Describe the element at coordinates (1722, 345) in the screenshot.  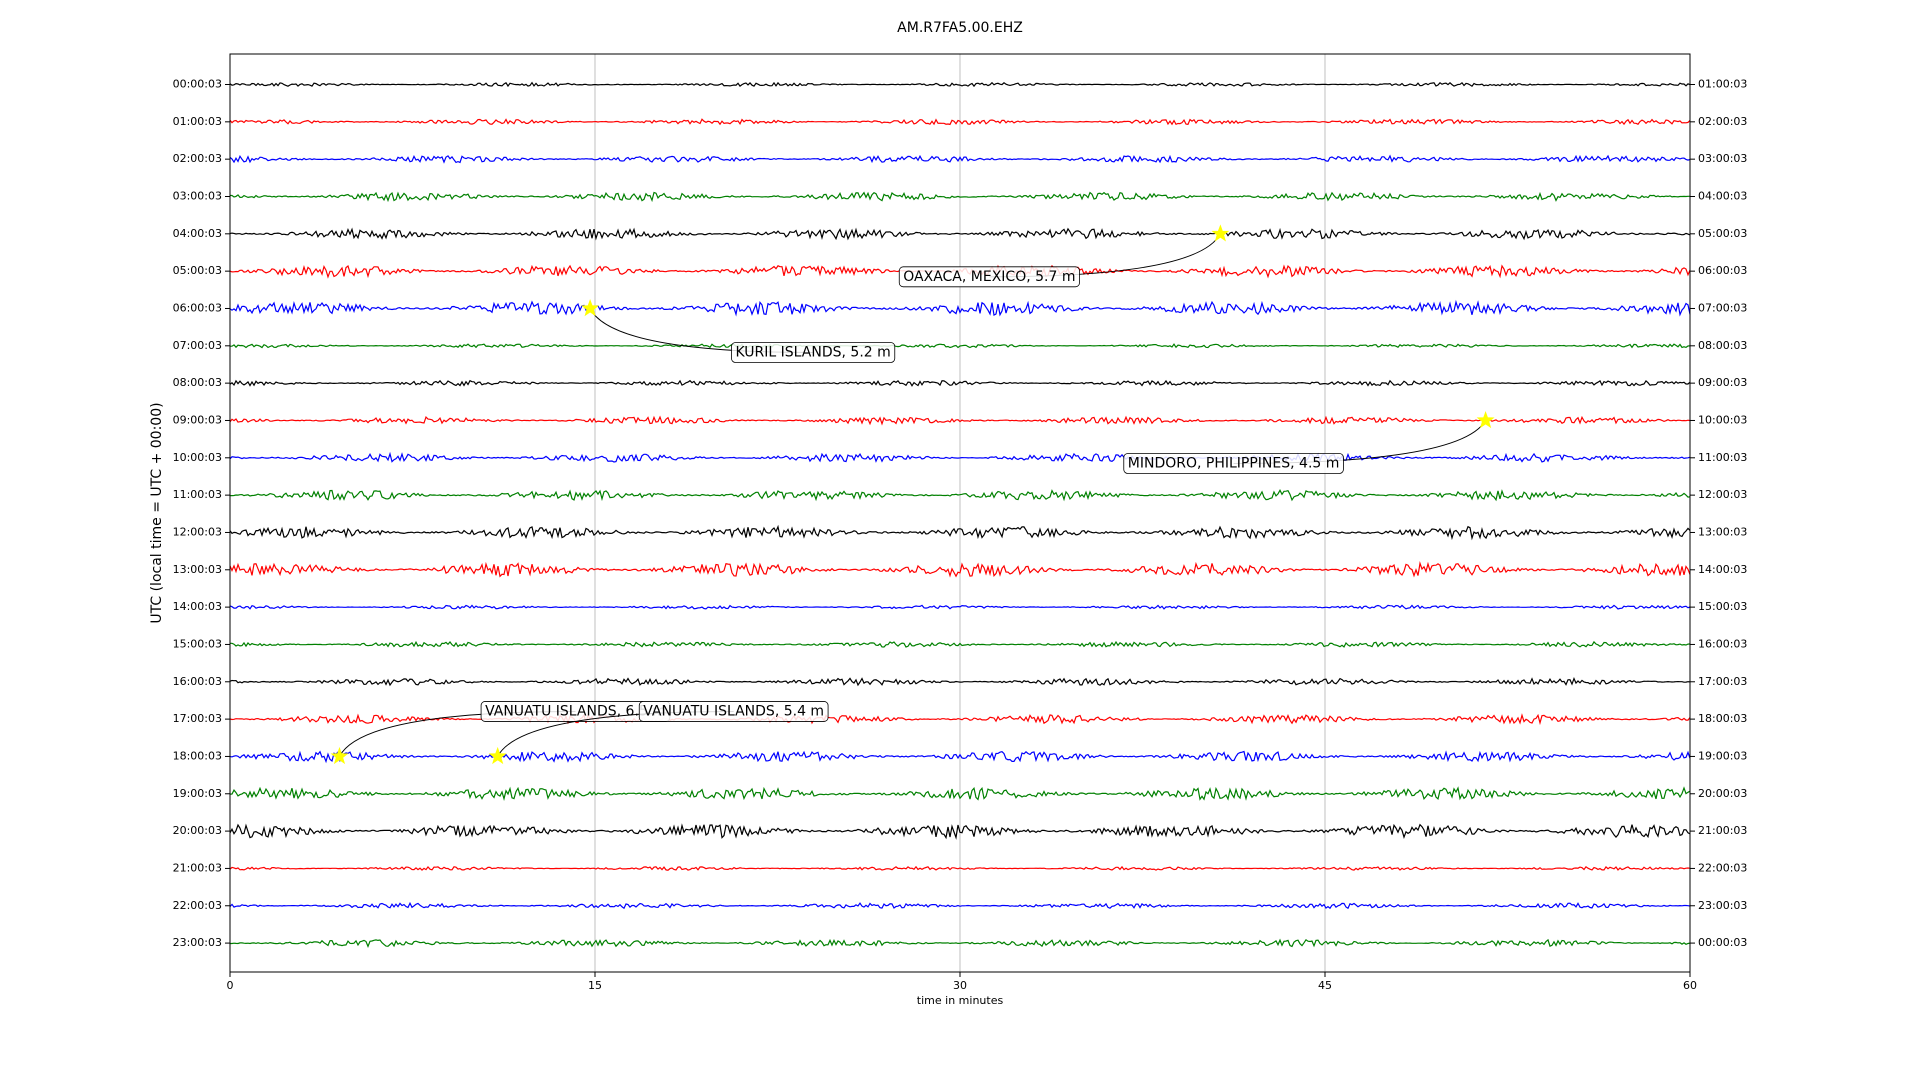
I see `y2-tick-label: 08:00:03` at that location.